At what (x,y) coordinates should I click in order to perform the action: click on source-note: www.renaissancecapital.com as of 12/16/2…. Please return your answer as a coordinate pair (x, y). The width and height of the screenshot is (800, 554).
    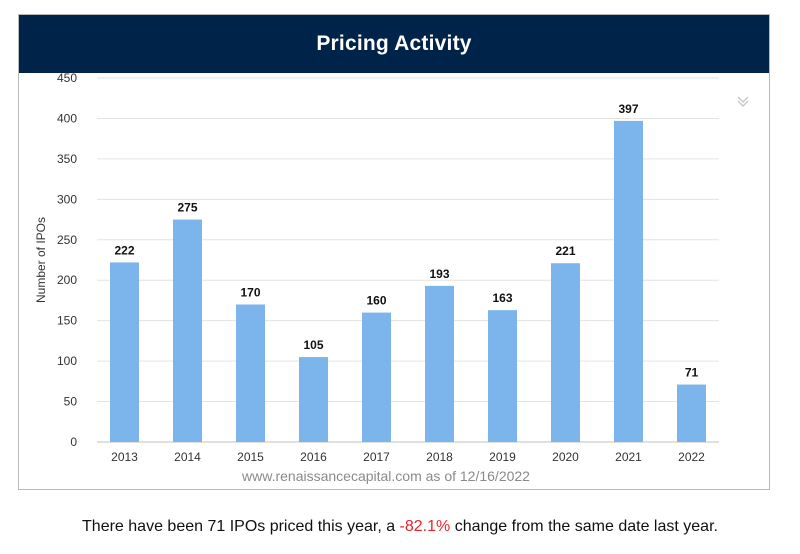
    Looking at the image, I should click on (385, 476).